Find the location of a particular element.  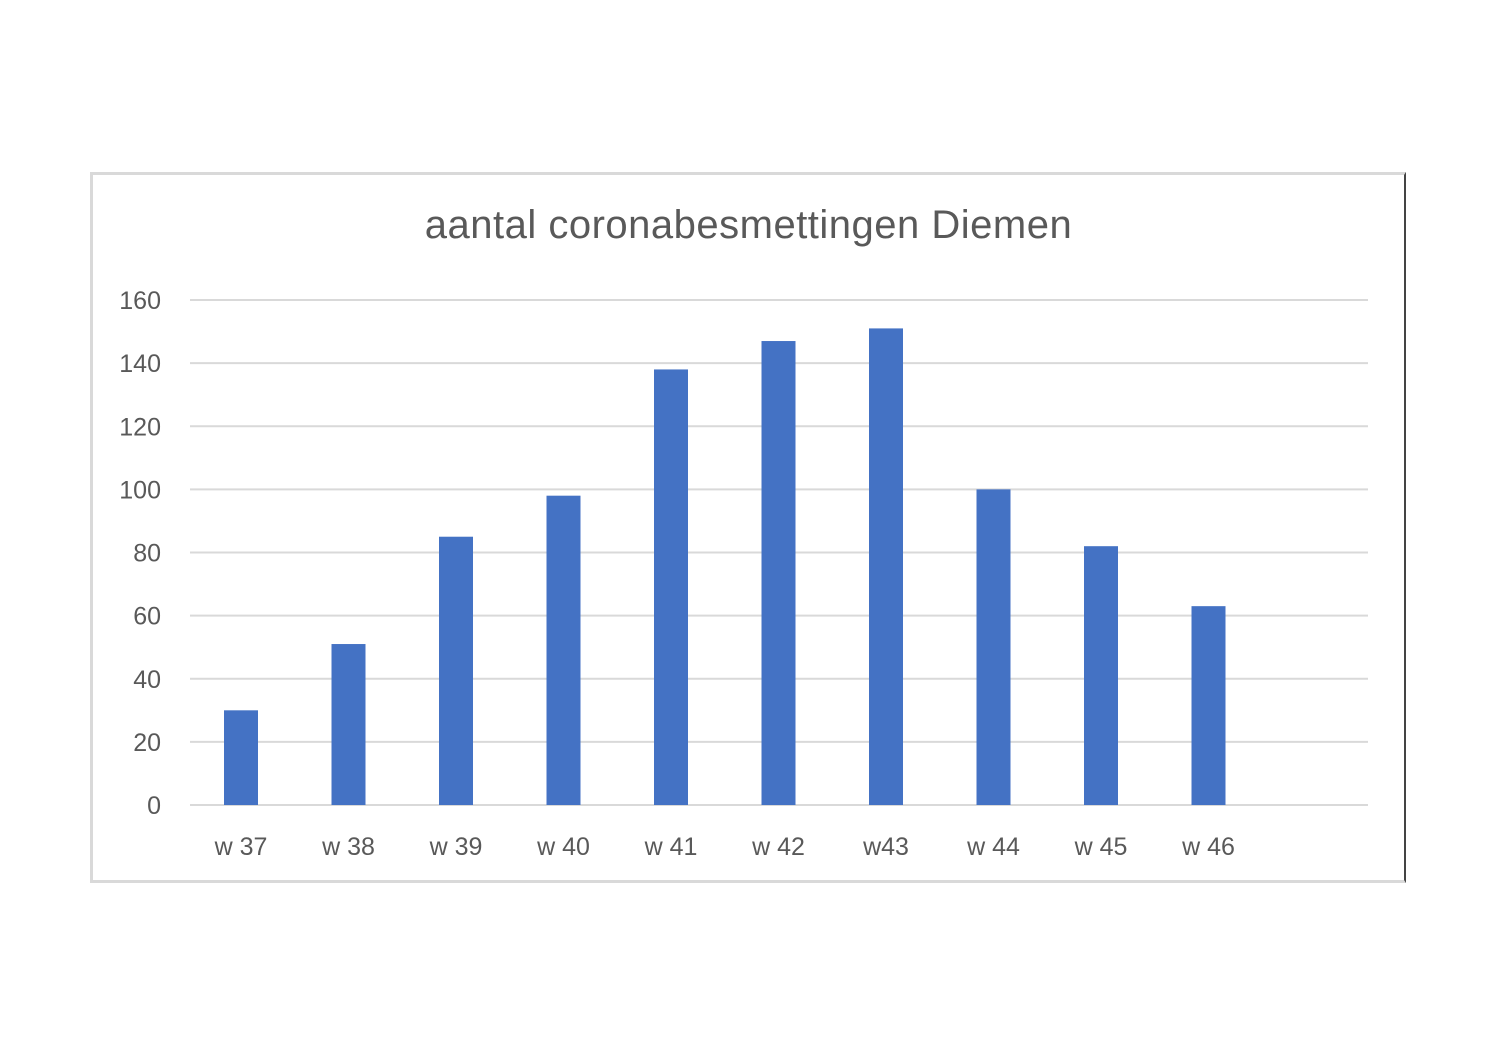

x-tick-label: w 44 is located at coordinates (993, 847).